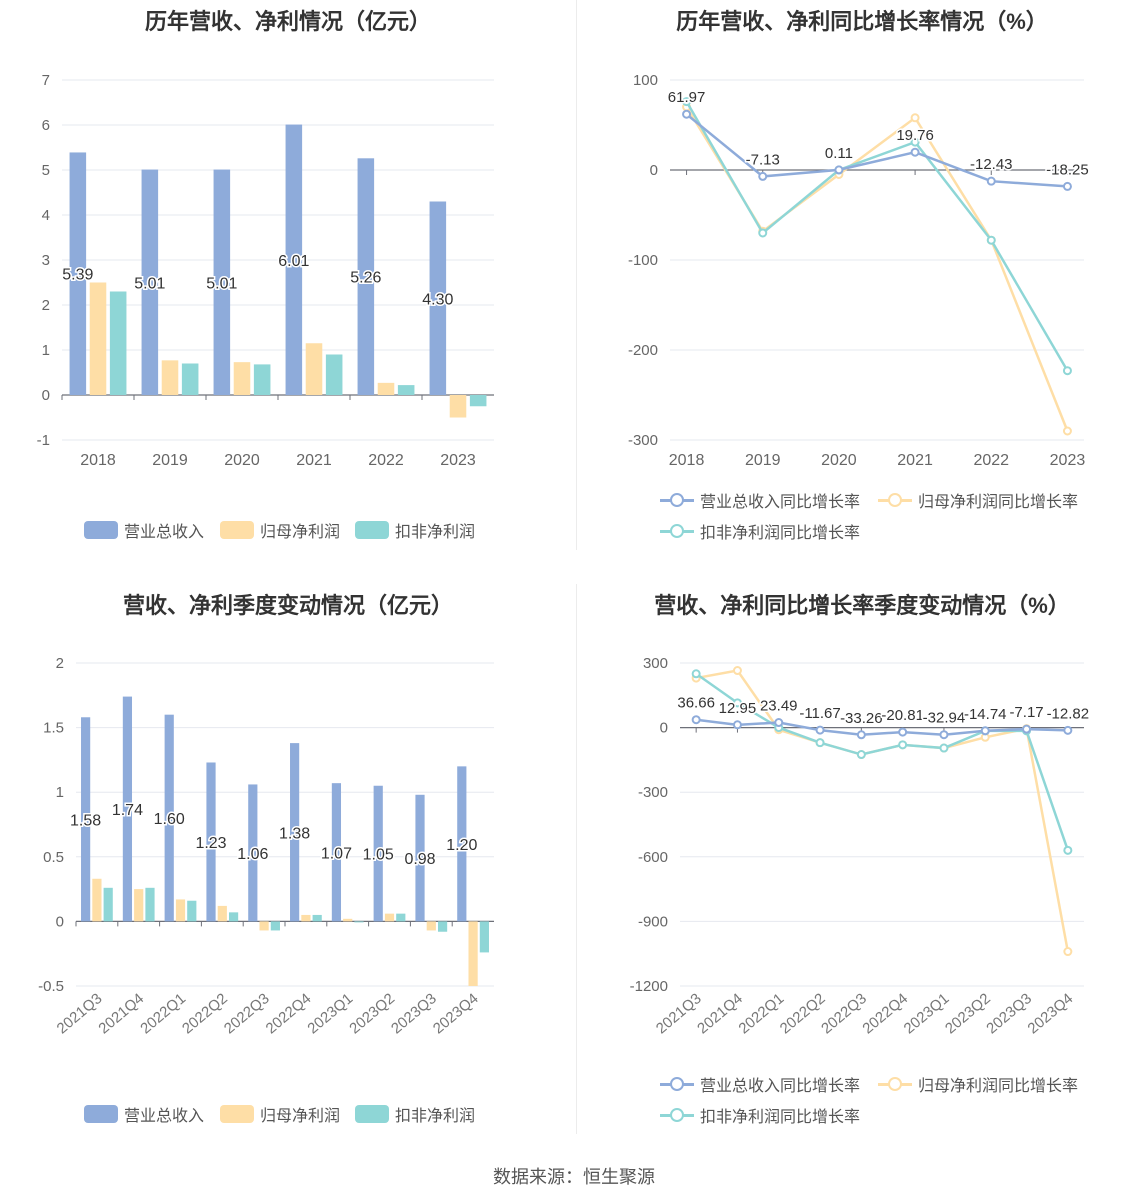 This screenshot has width=1148, height=1202. I want to click on data-label: 5.26, so click(365, 278).